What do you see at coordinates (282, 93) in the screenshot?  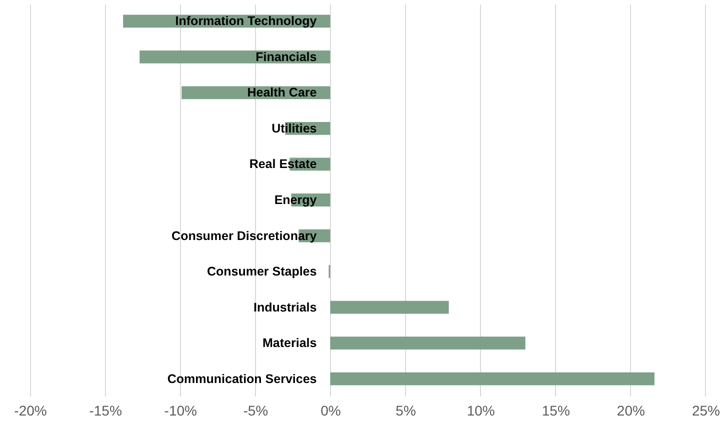 I see `y-tick-label: Health Care` at bounding box center [282, 93].